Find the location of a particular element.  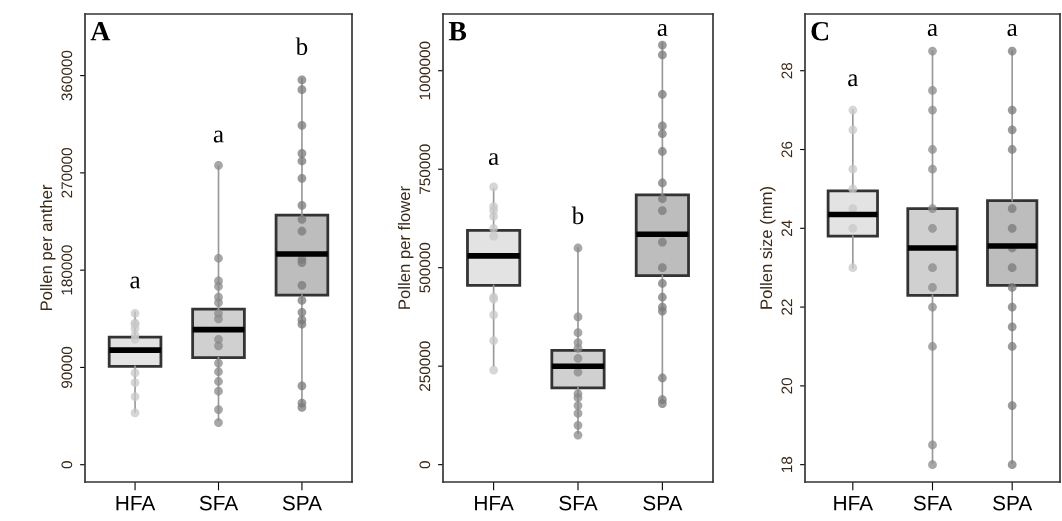

y-tick-label: 28 is located at coordinates (787, 70).